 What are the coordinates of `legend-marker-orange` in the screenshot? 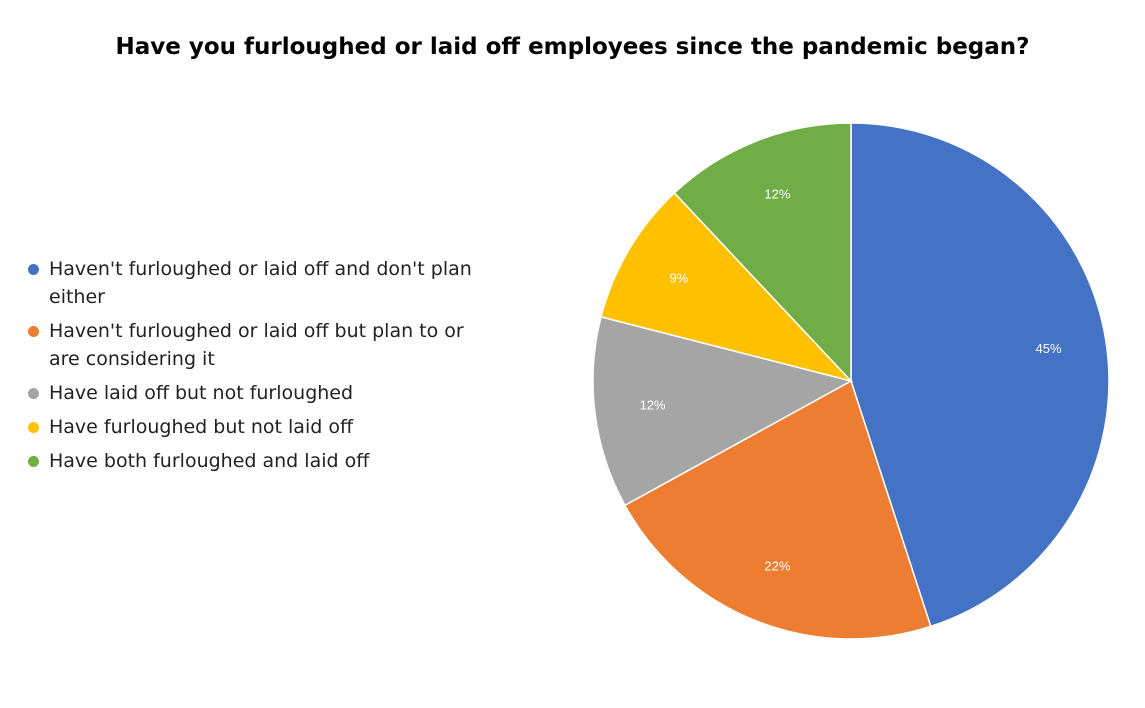 It's located at (33, 331).